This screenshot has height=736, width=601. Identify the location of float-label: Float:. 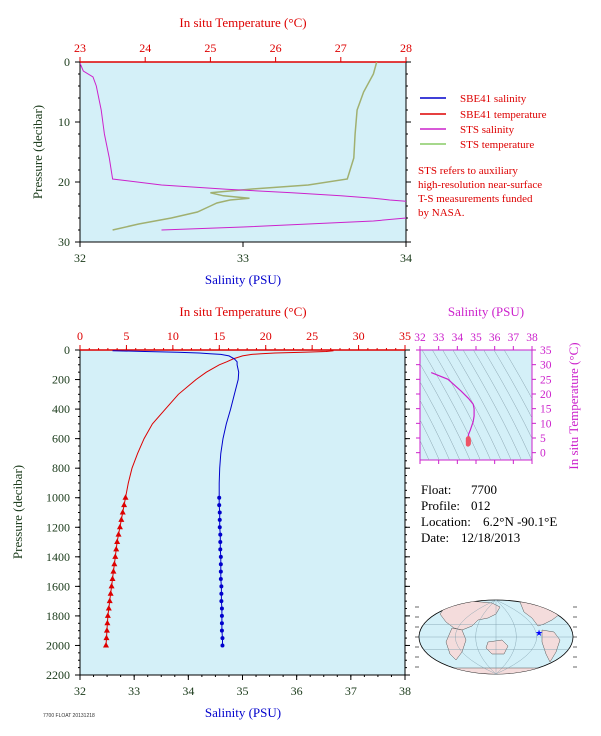
(436, 489).